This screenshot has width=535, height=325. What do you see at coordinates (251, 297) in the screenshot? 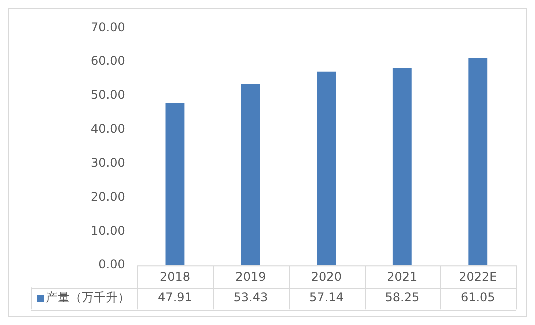
I see `data-label: 53.43` at bounding box center [251, 297].